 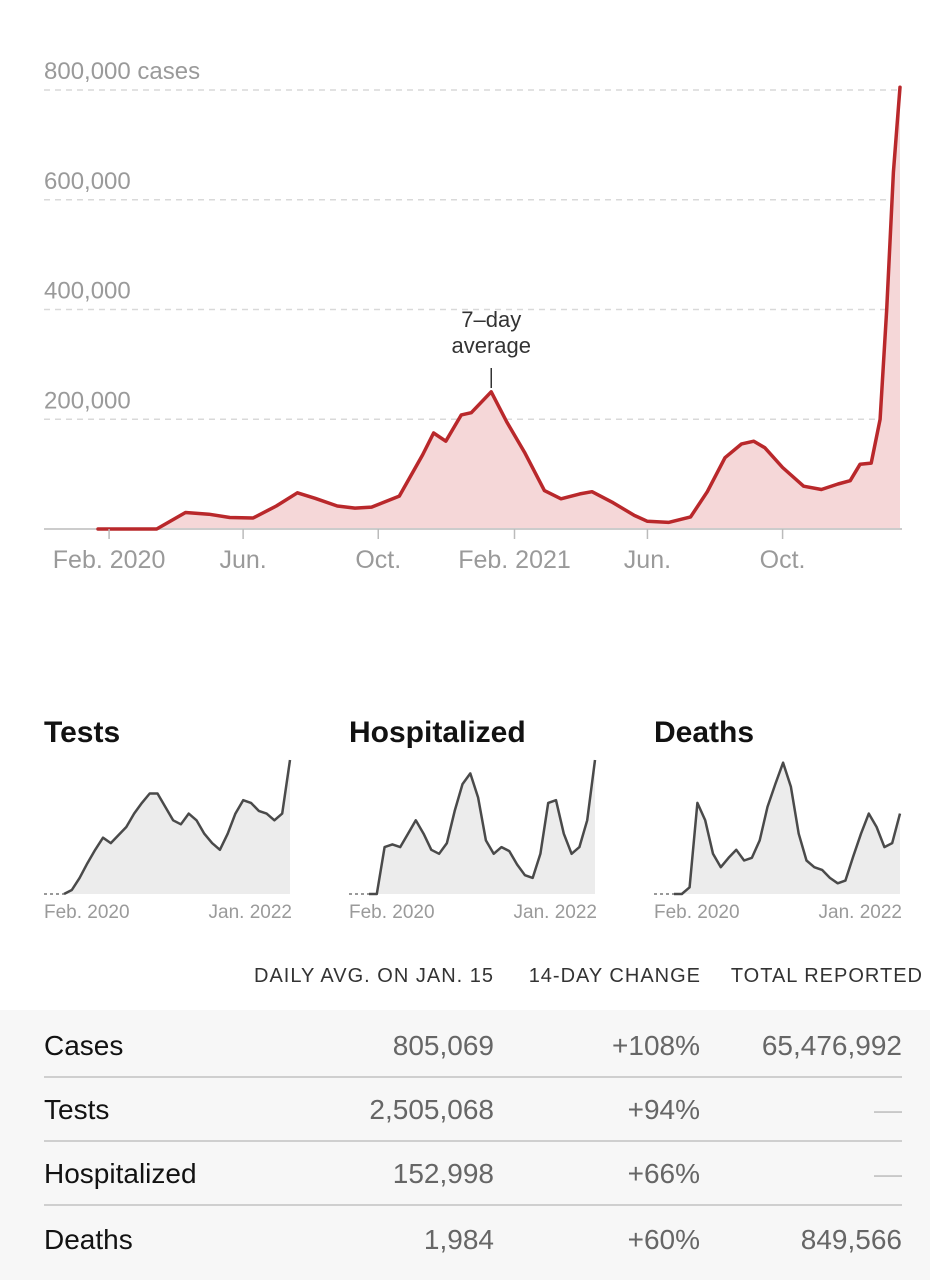 I want to click on total-value: 65,476,992, so click(x=831, y=1045).